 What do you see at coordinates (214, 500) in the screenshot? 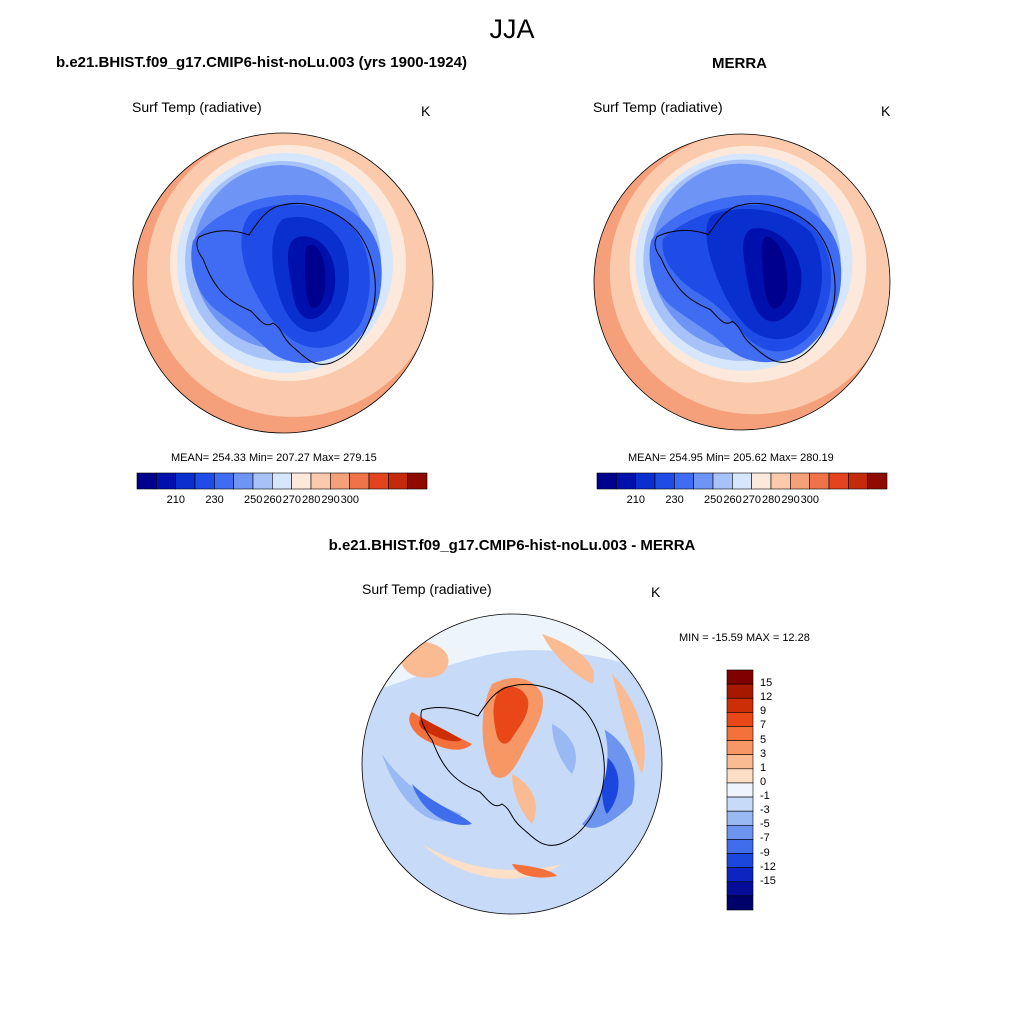
I see `model-colorbar-tick-label: 230` at bounding box center [214, 500].